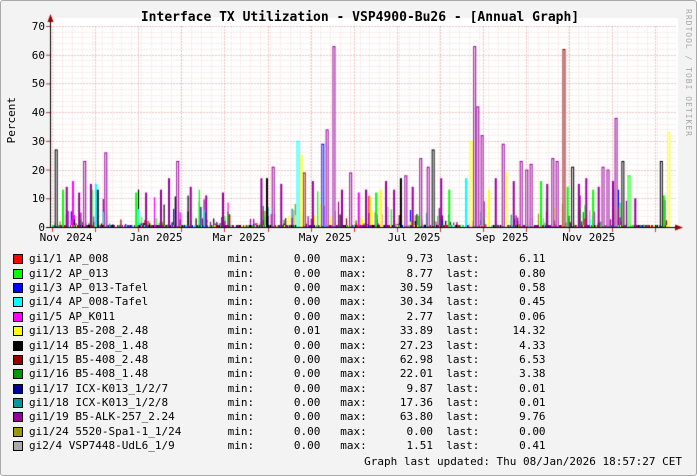 The width and height of the screenshot is (697, 476). What do you see at coordinates (38, 84) in the screenshot?
I see `y-axis-tick-label: 50` at bounding box center [38, 84].